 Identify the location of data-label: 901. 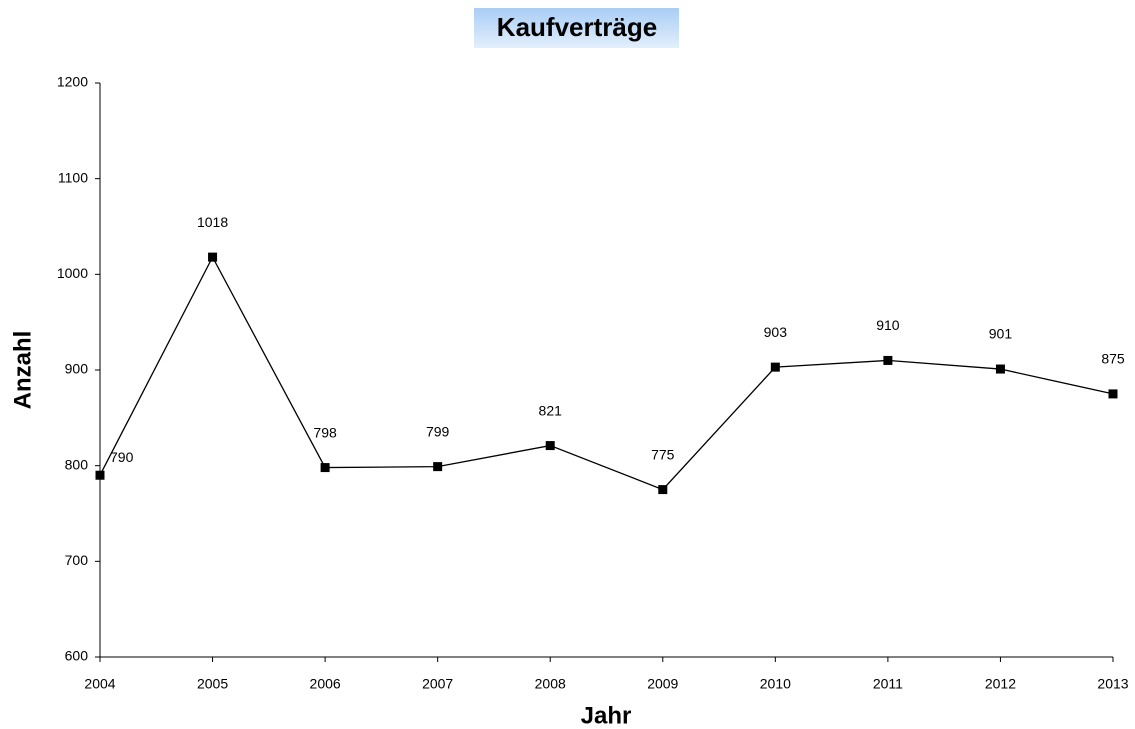
(1001, 334).